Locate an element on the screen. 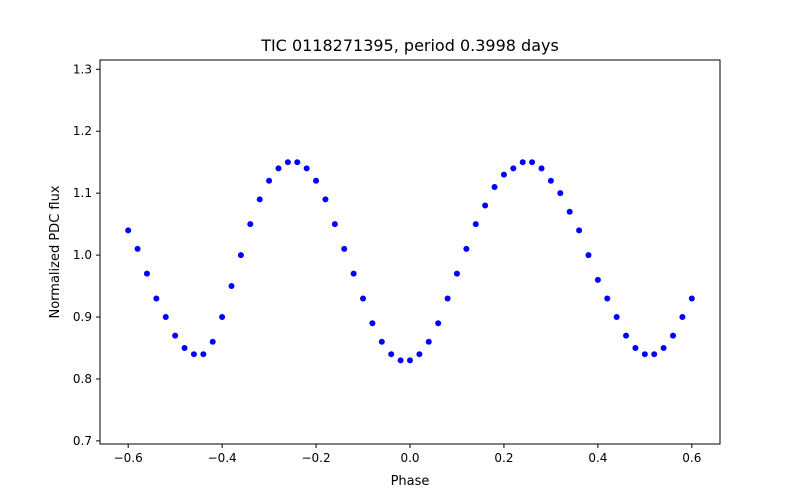 Image resolution: width=800 pixels, height=500 pixels. y-tick-label: 0.8 is located at coordinates (82, 379).